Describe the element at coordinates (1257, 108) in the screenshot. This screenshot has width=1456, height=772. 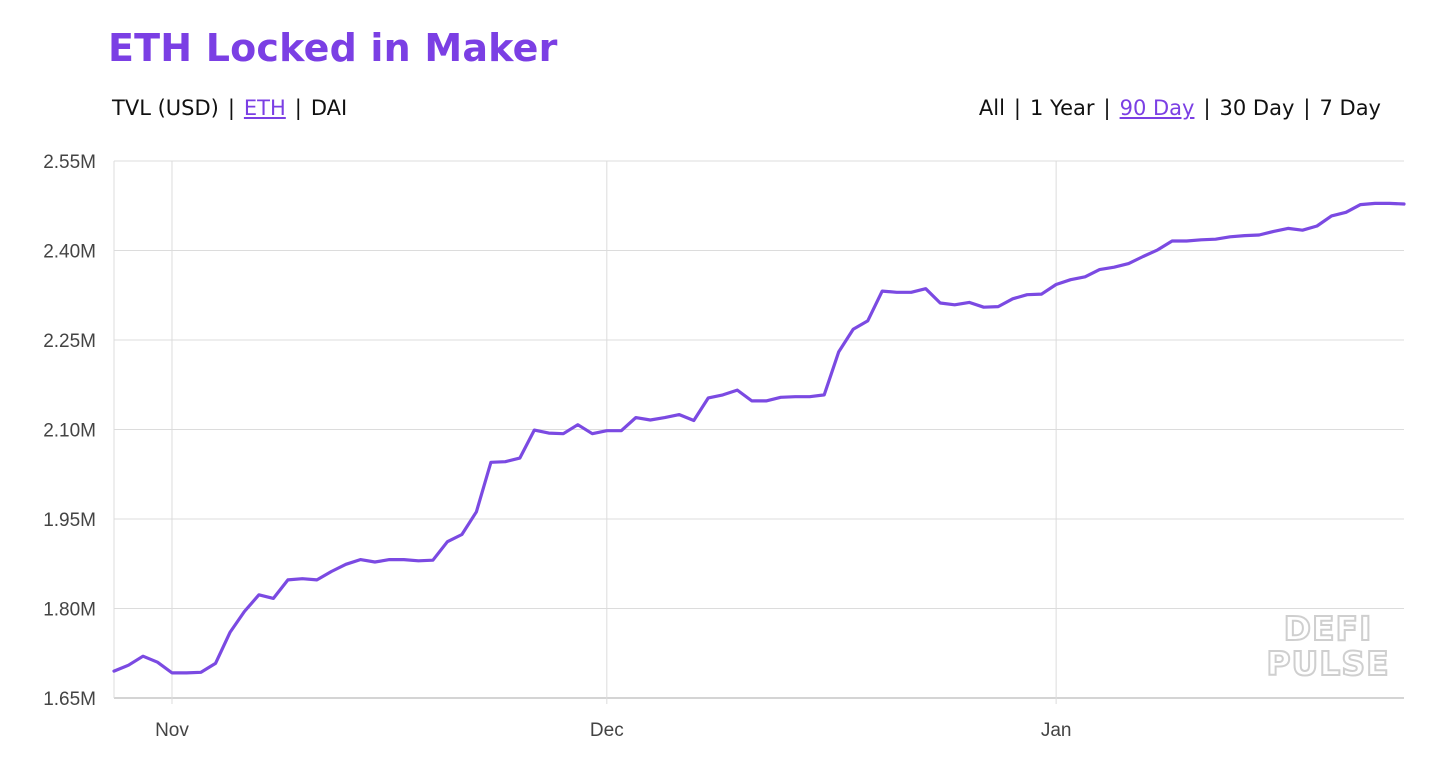
I see `range-option-30-day: 30 Day` at that location.